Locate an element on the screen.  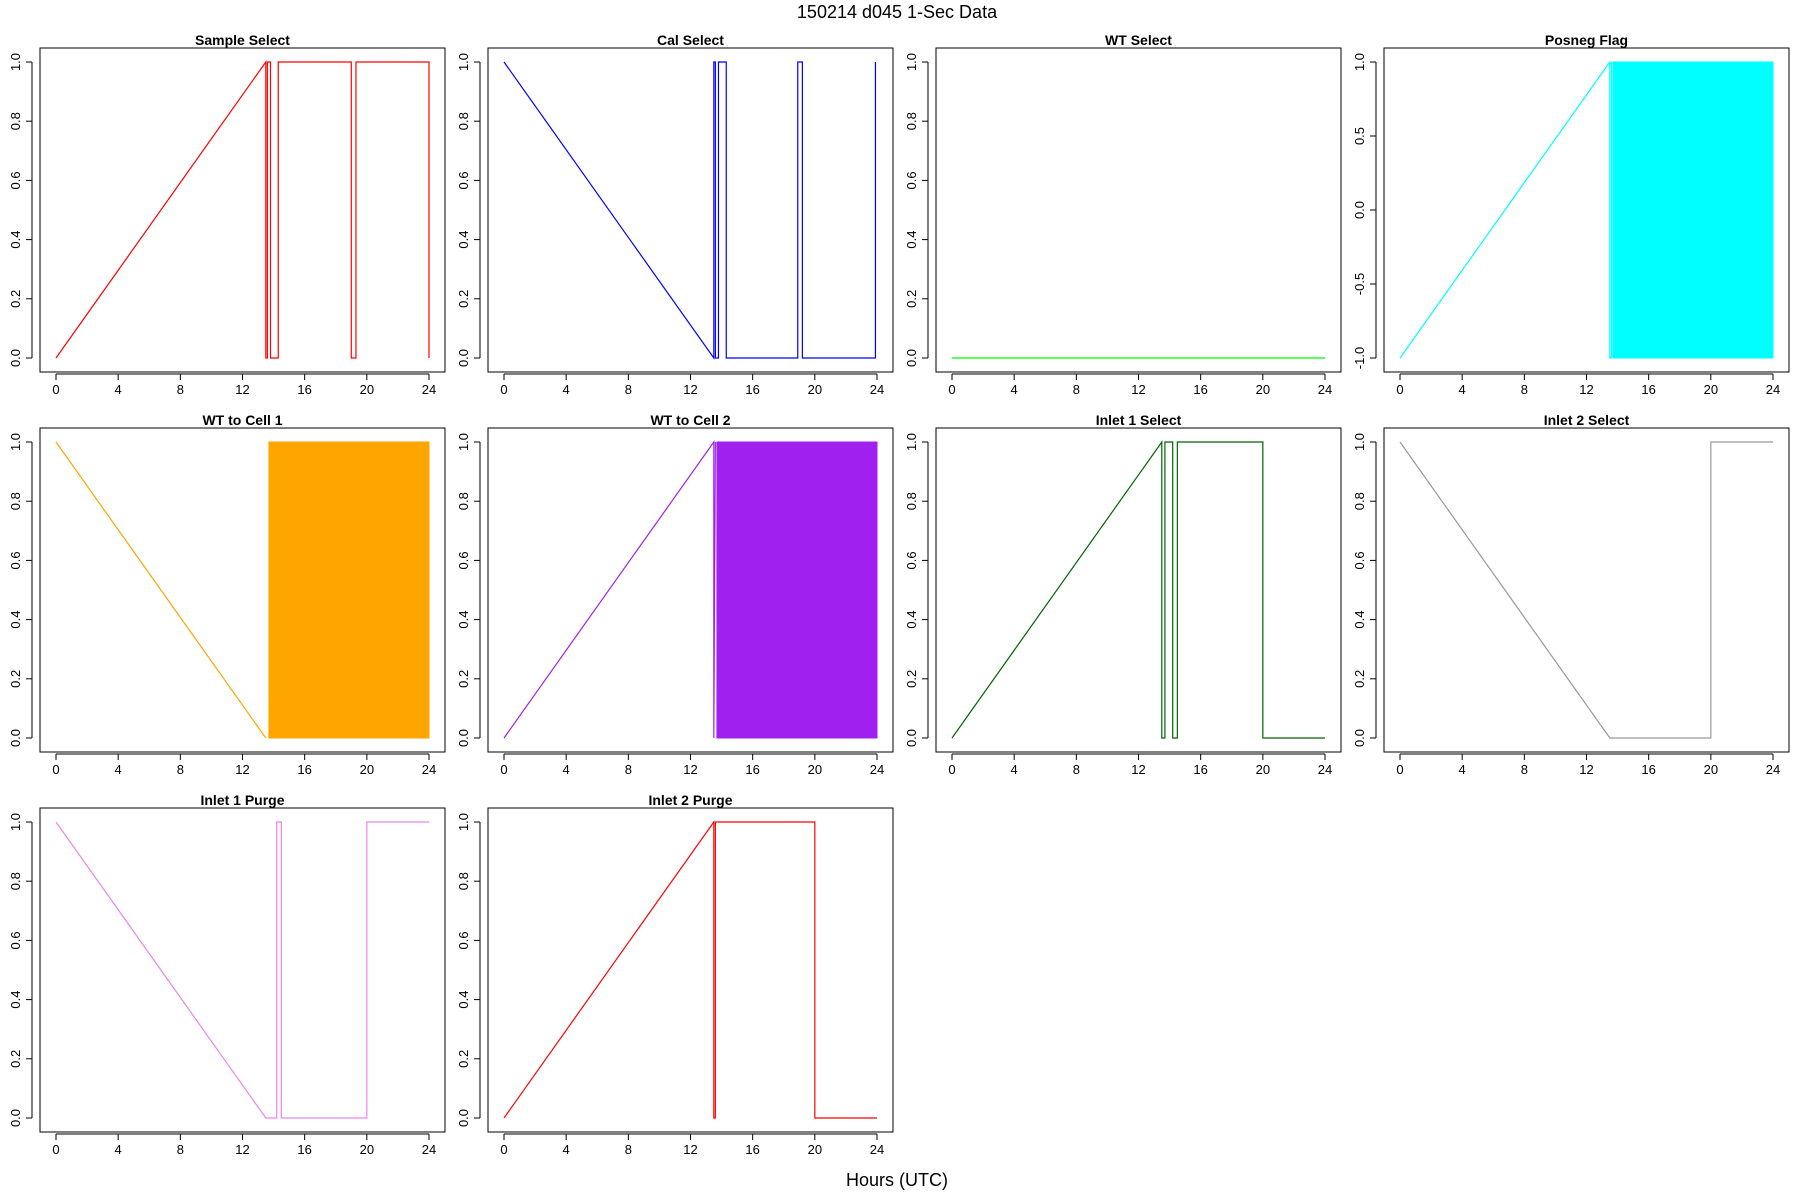
panel-title: WT Select is located at coordinates (1138, 40).